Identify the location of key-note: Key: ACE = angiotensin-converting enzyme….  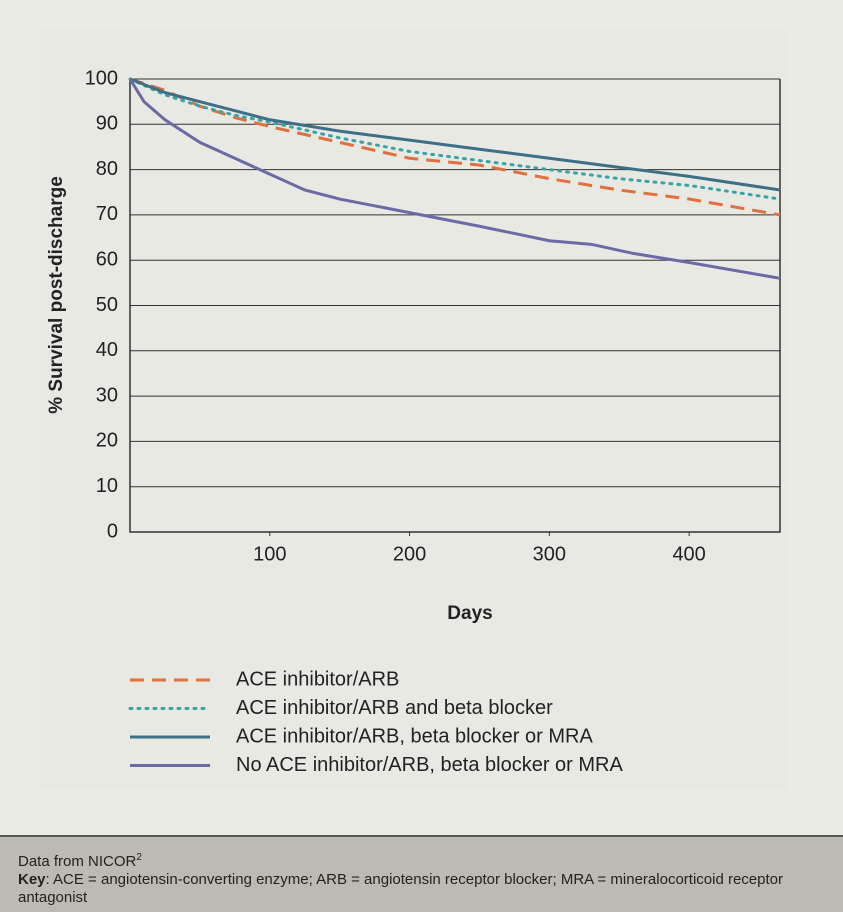
(421, 889).